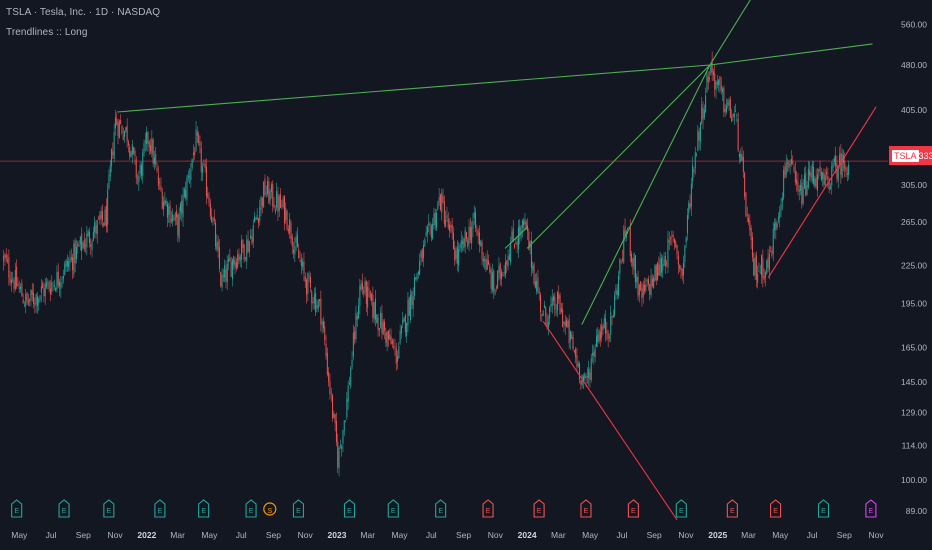 The height and width of the screenshot is (550, 932). What do you see at coordinates (241, 535) in the screenshot?
I see `time-tick-label: Jul` at bounding box center [241, 535].